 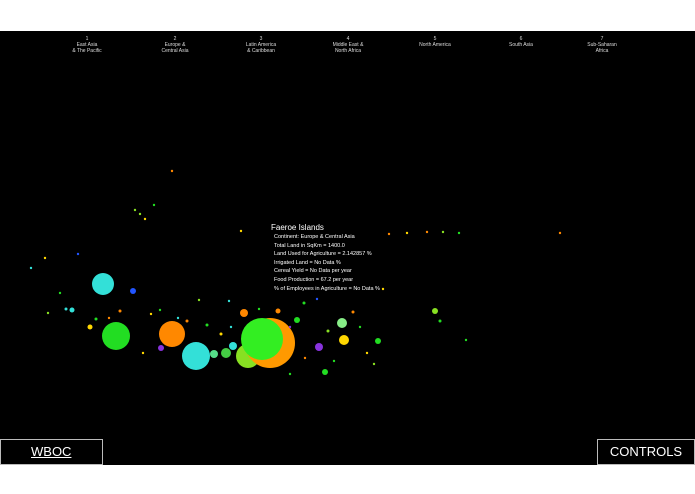 I want to click on region-label-6: 6 South Asia, so click(x=521, y=42).